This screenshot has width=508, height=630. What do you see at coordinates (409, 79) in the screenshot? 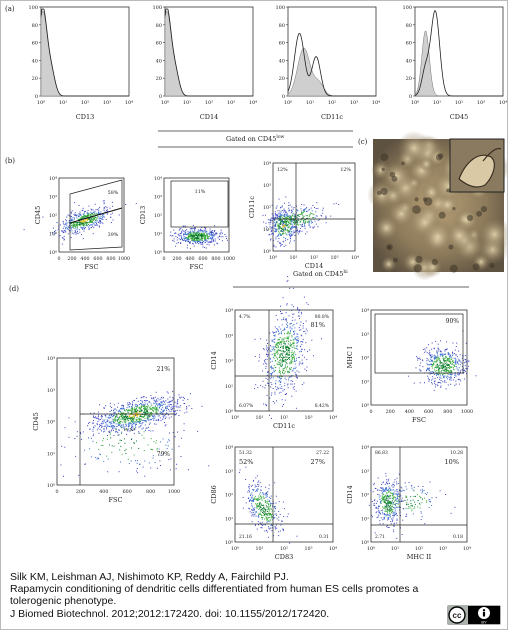
I see `y-tick-label: 20` at bounding box center [409, 79].